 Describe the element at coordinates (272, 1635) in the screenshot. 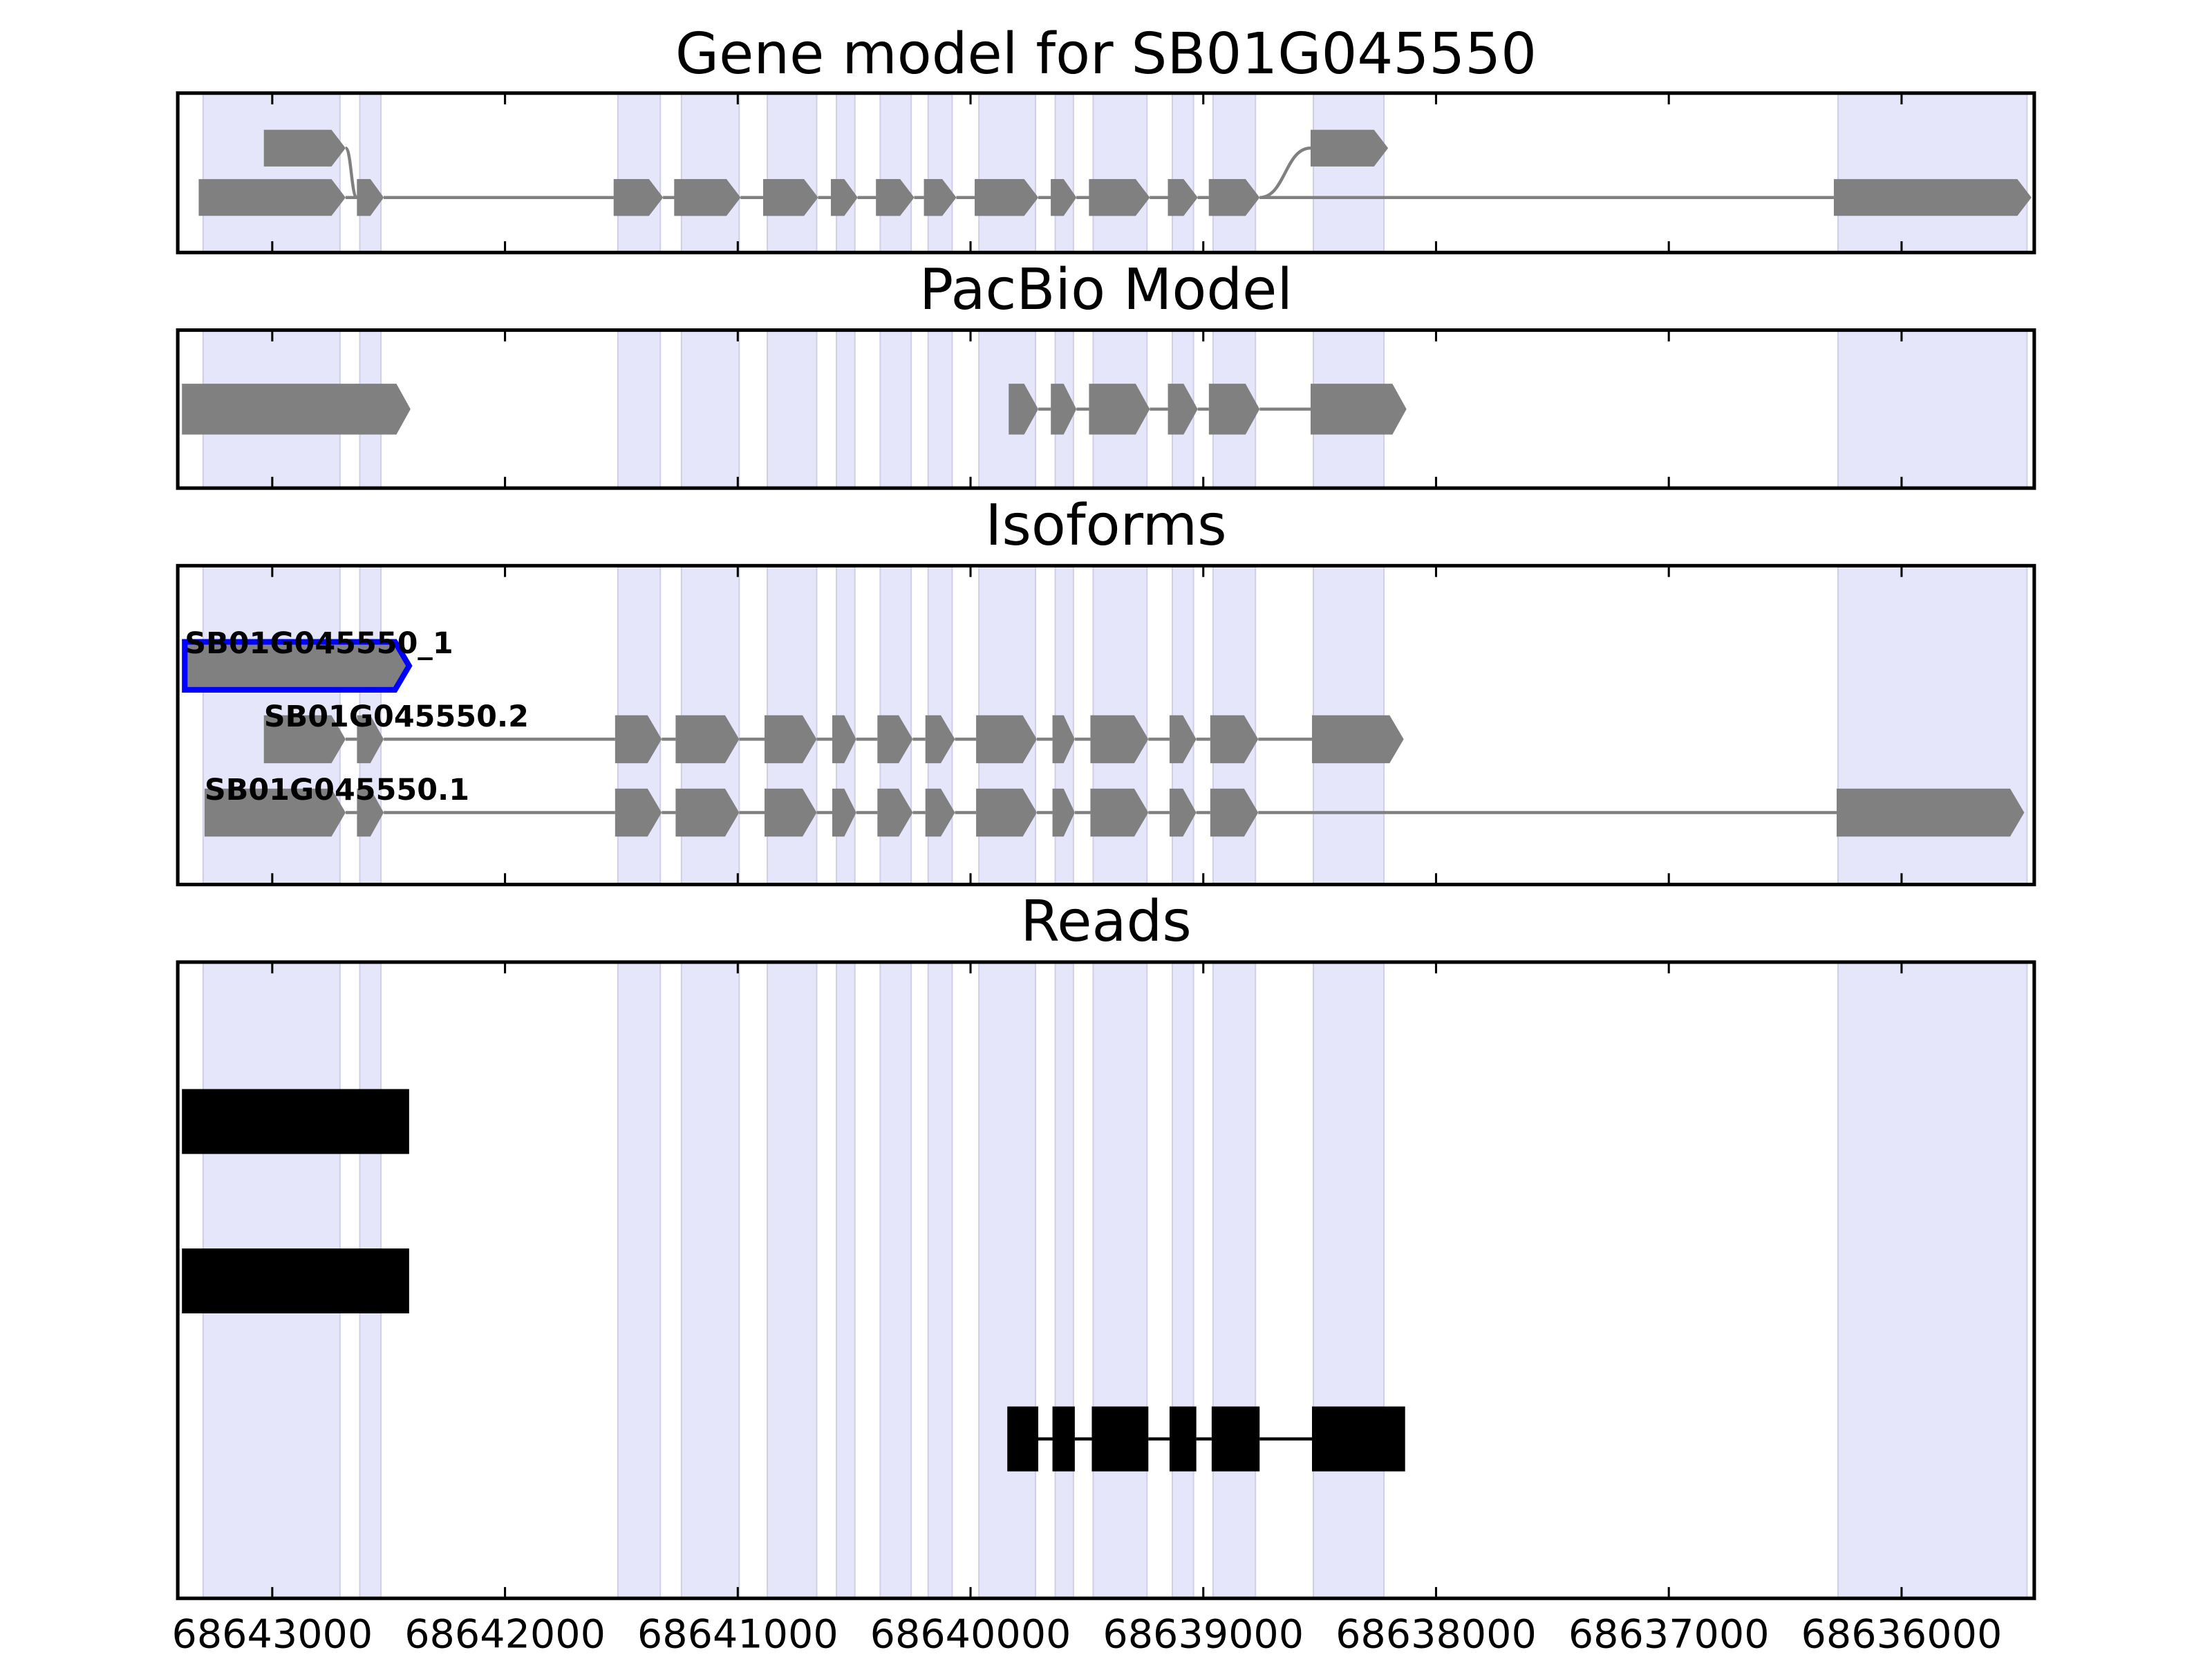

I see `x-tick-label: 68643000` at that location.